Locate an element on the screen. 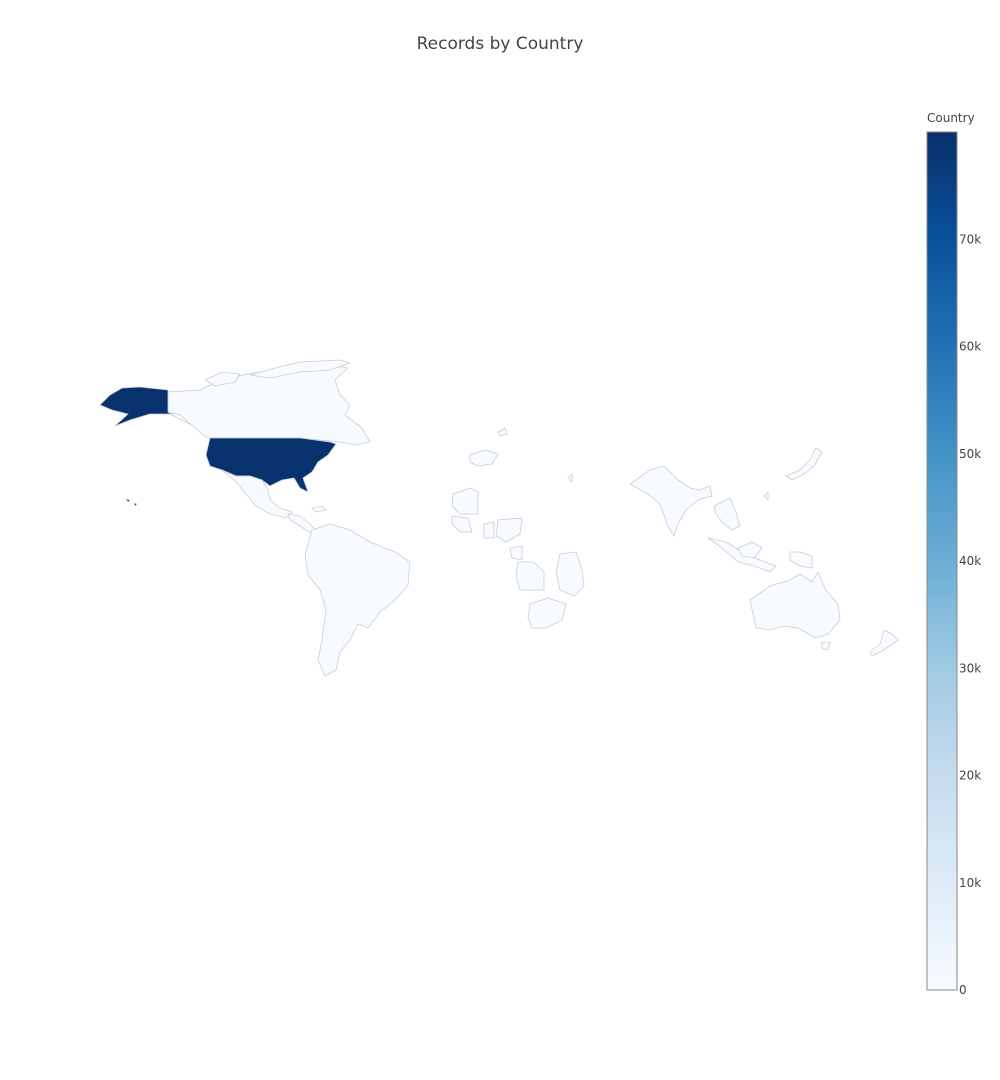 Image resolution: width=1000 pixels, height=1080 pixels. colorbar-tick-label: 30k is located at coordinates (970, 668).